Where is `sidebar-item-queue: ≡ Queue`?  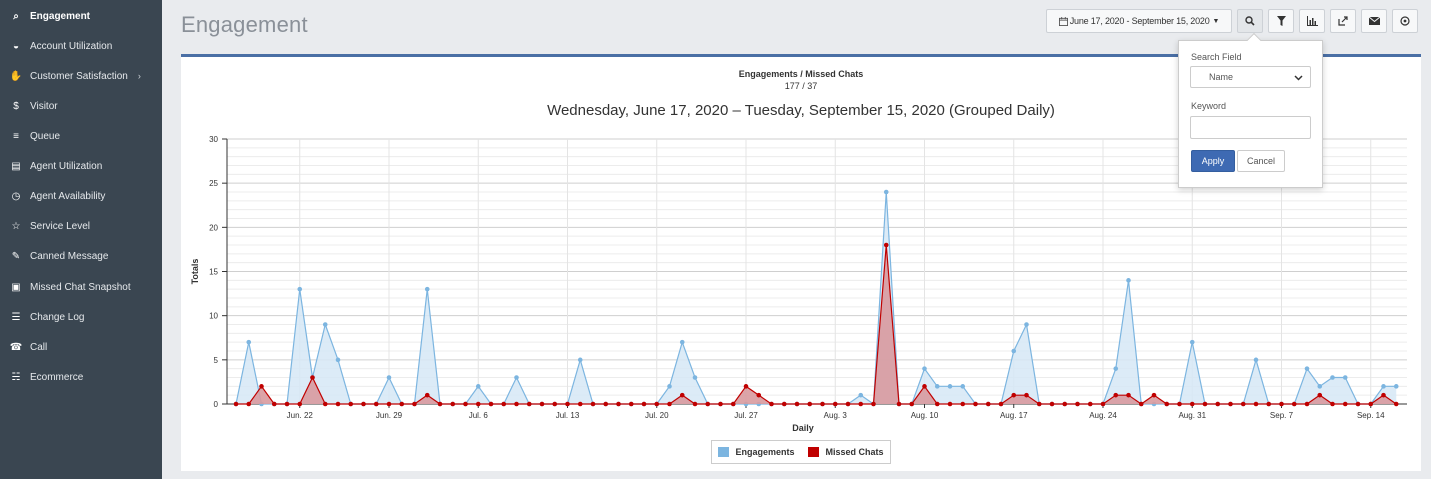 sidebar-item-queue: ≡ Queue is located at coordinates (81, 136).